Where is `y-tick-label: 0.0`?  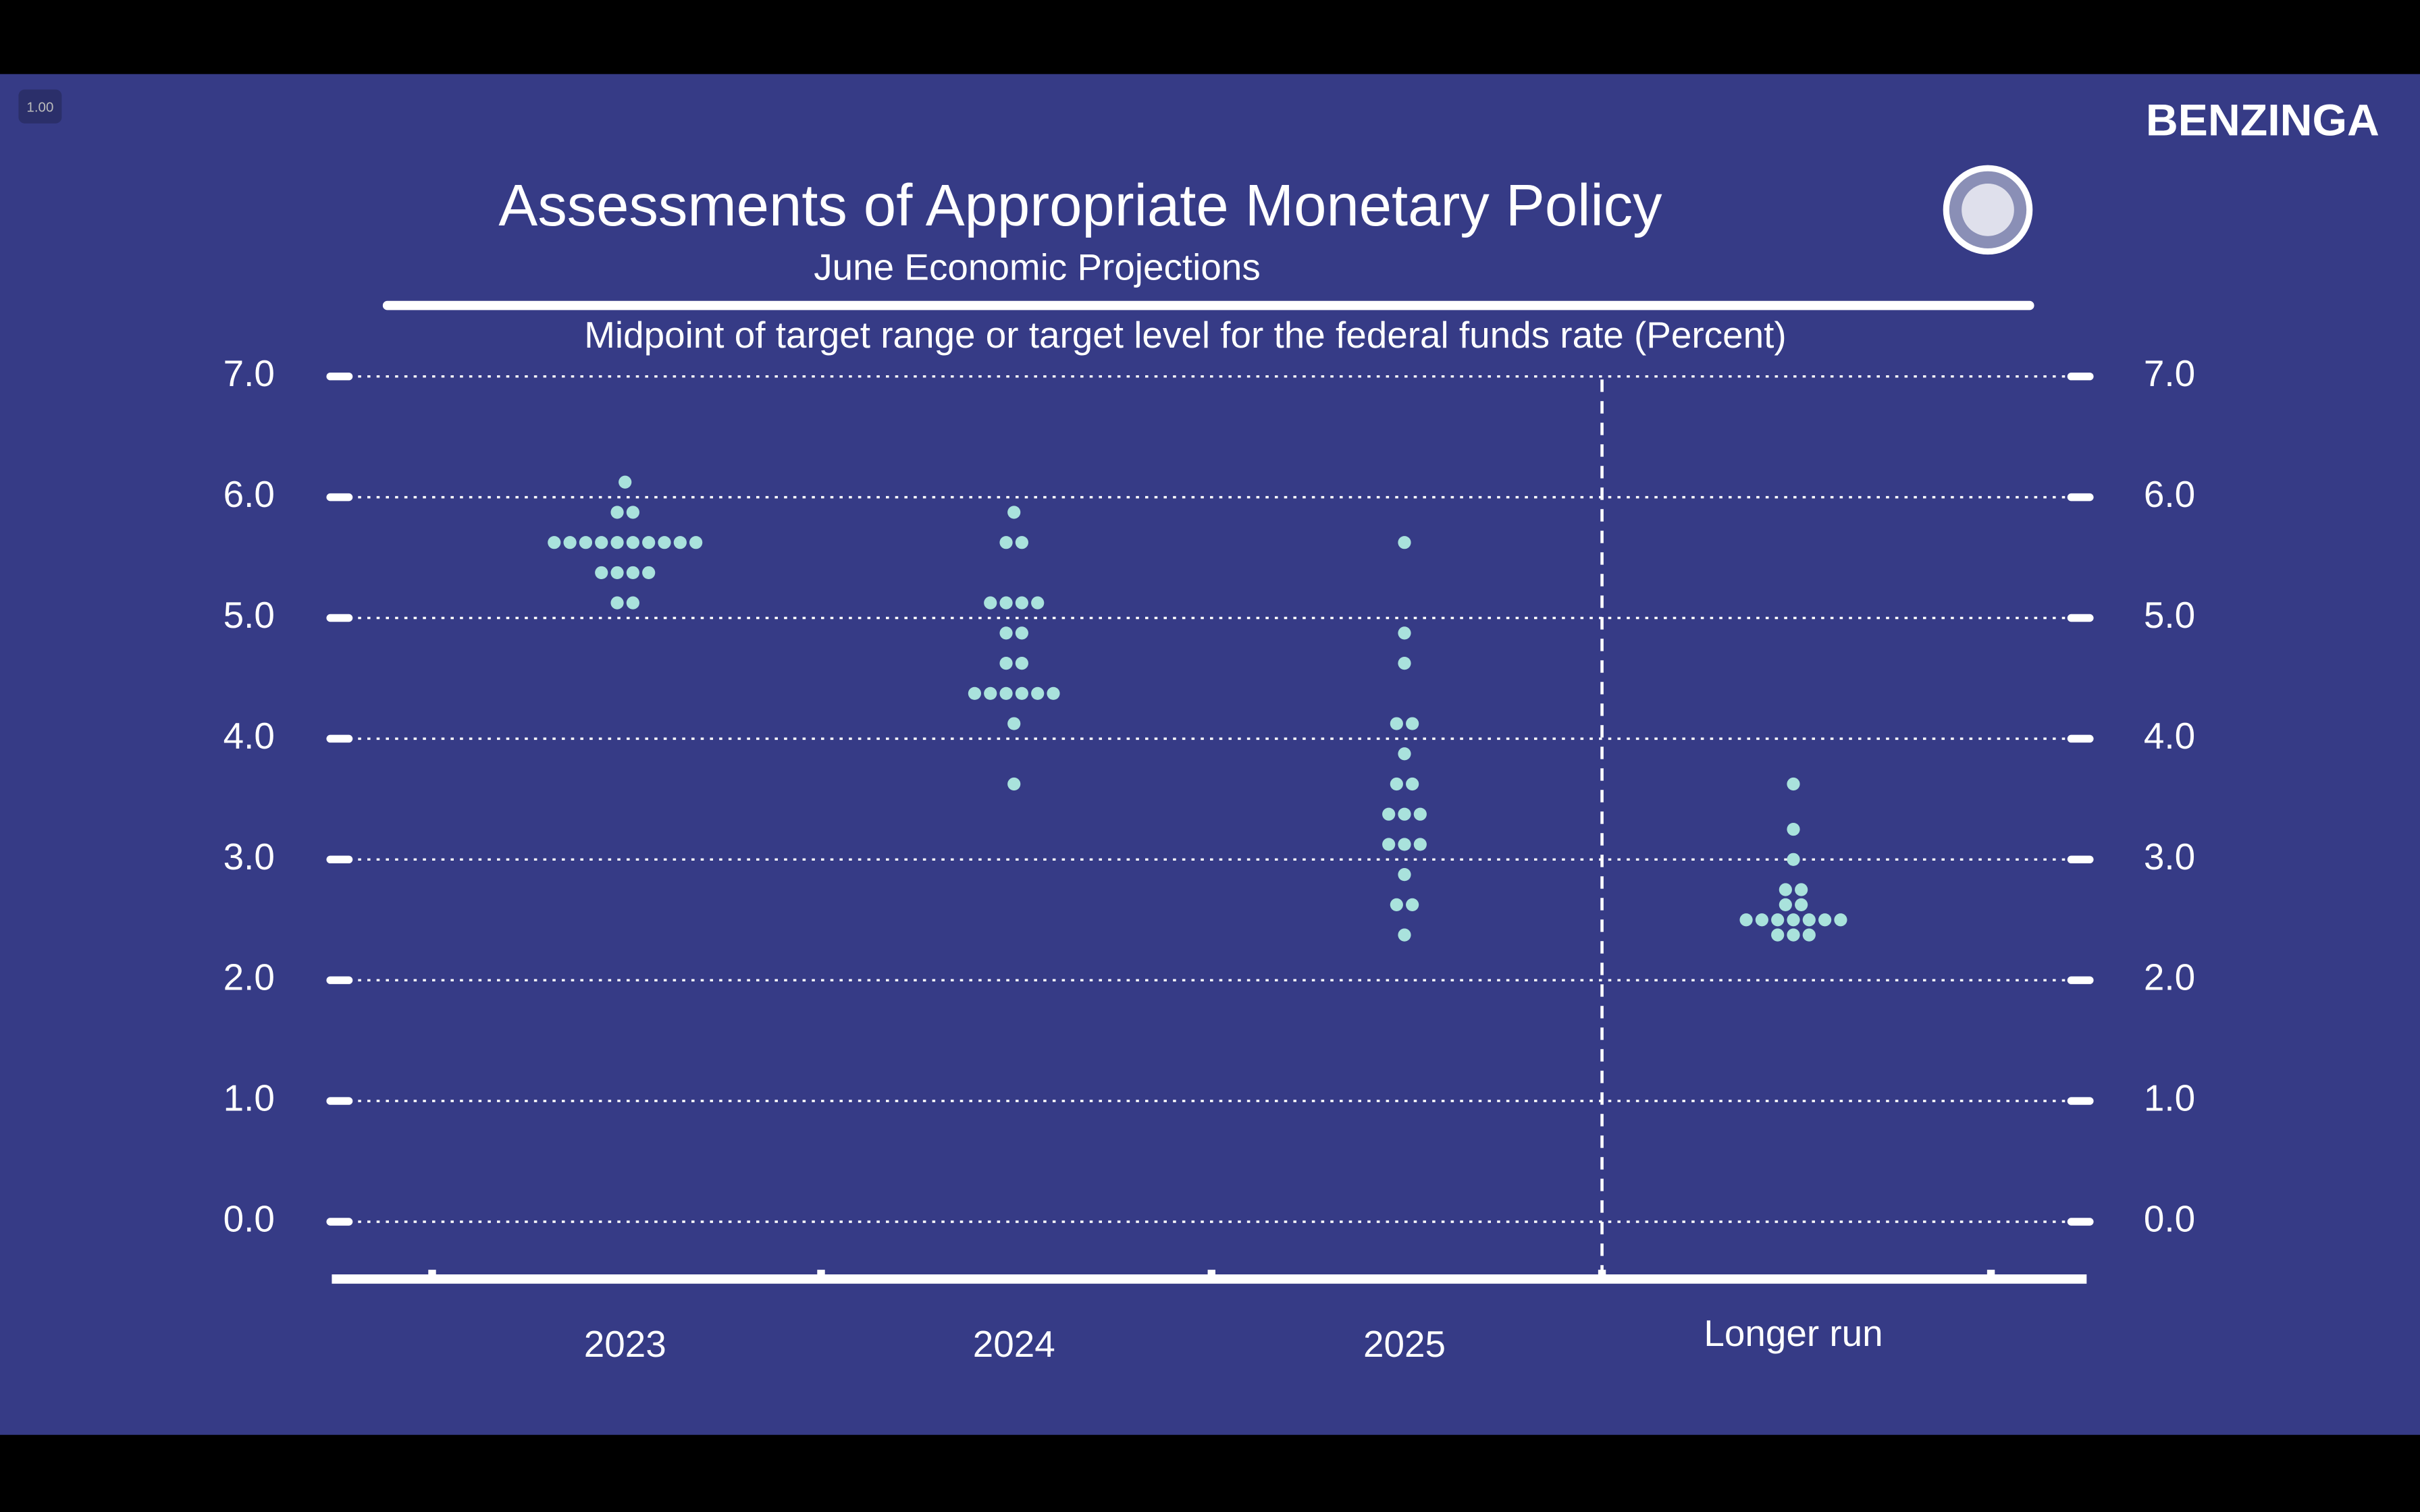
y-tick-label: 0.0 is located at coordinates (249, 1218).